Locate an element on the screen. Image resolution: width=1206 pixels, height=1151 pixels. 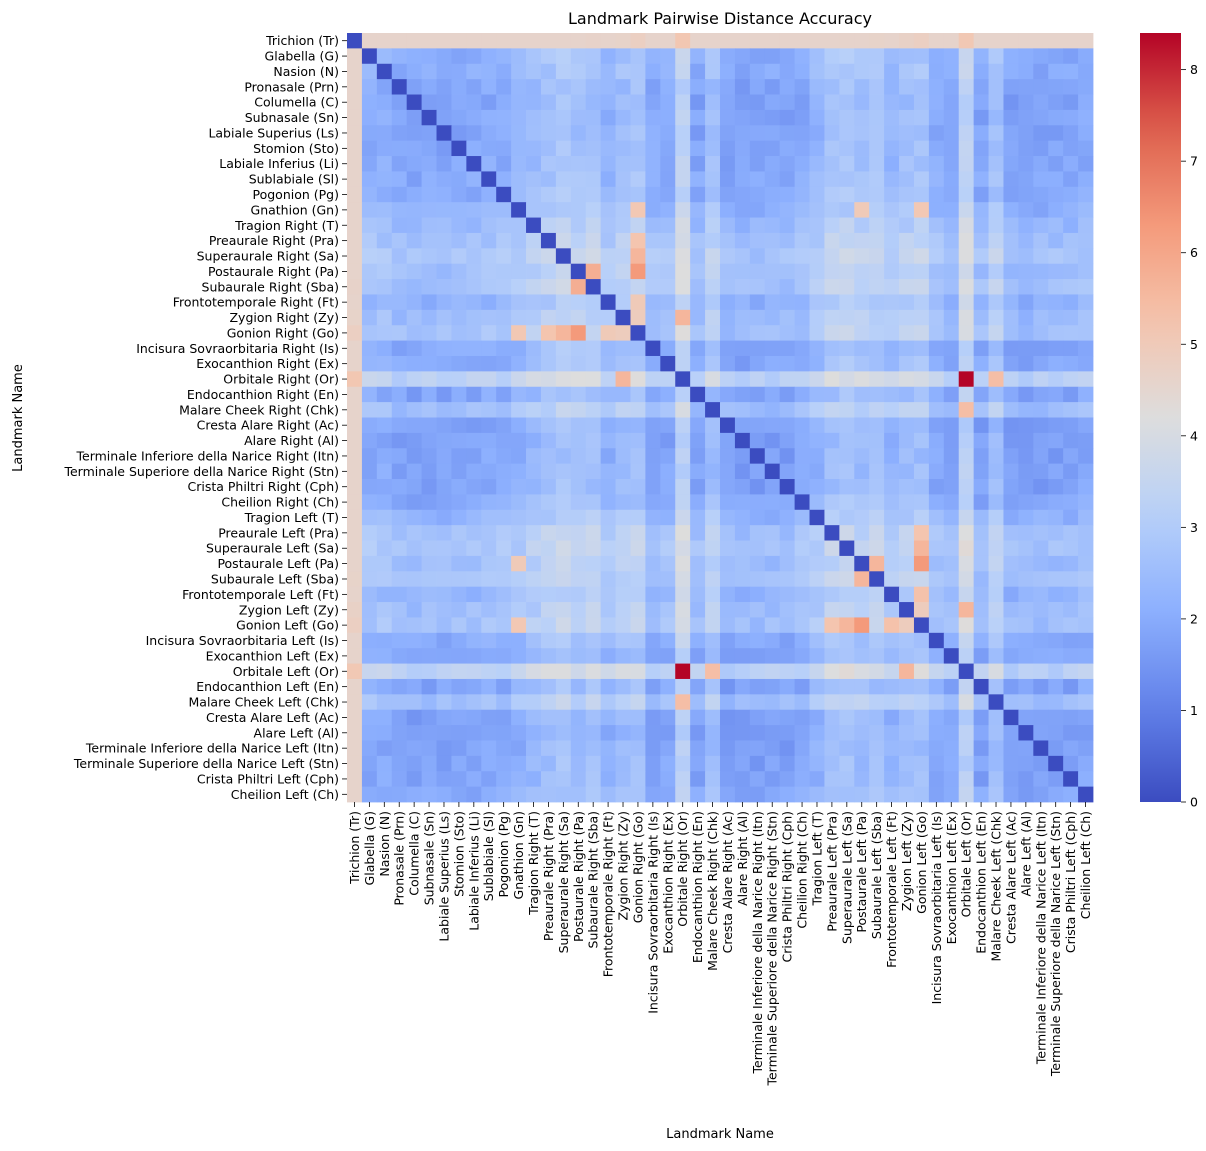
y-tick-label: Cheilion Right (Ch) is located at coordinates (280, 502).